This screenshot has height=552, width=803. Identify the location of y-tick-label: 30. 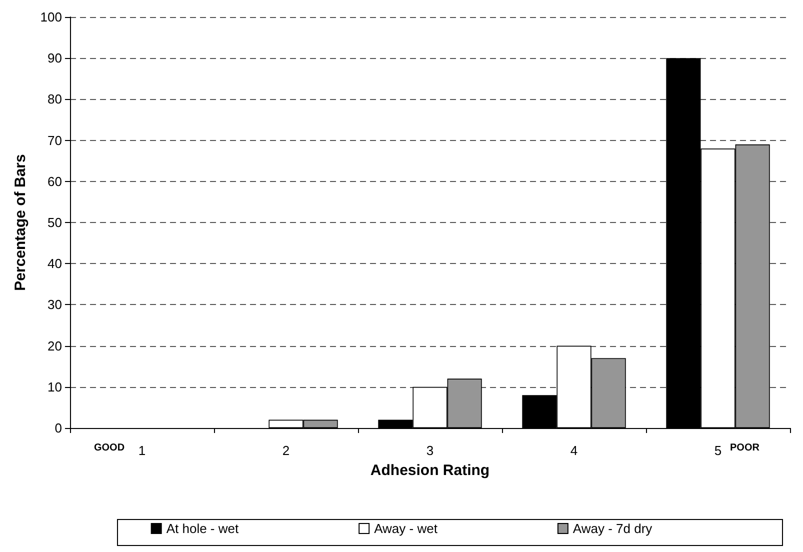
(55, 304).